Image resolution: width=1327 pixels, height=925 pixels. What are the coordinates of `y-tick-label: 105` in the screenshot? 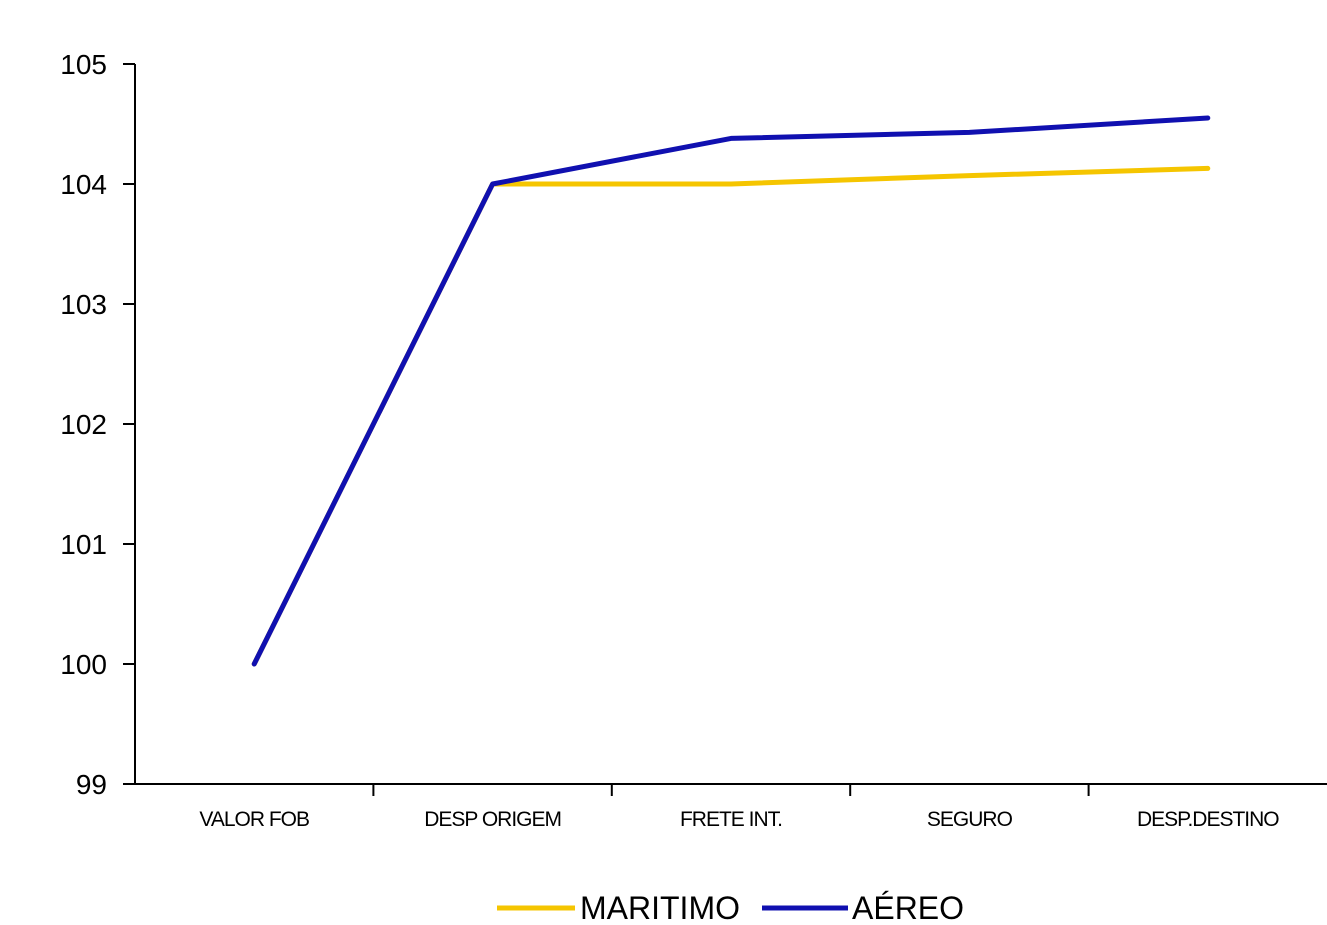 It's located at (83, 64).